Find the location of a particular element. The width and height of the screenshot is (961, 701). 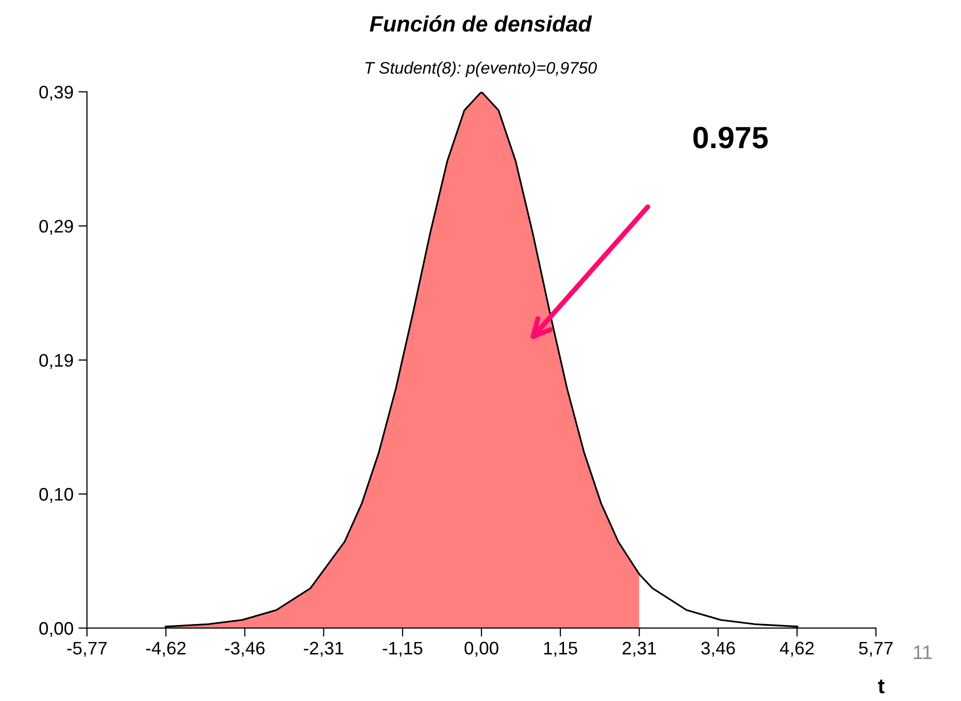

y-tick-label: 0,39 is located at coordinates (56, 93).